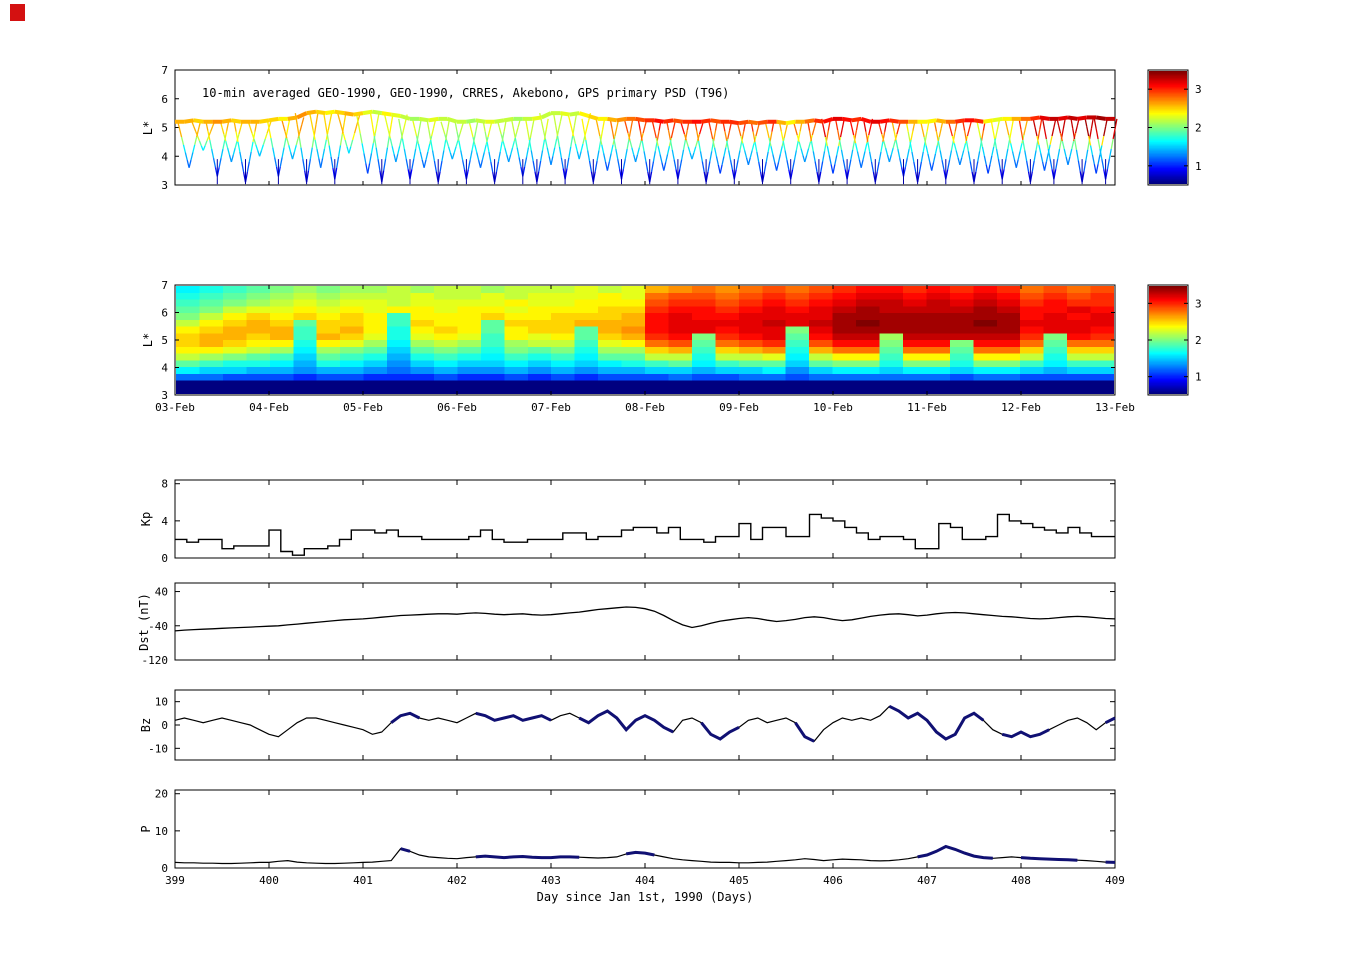 The height and width of the screenshot is (974, 1351). What do you see at coordinates (833, 880) in the screenshot?
I see `tick-label: 406` at bounding box center [833, 880].